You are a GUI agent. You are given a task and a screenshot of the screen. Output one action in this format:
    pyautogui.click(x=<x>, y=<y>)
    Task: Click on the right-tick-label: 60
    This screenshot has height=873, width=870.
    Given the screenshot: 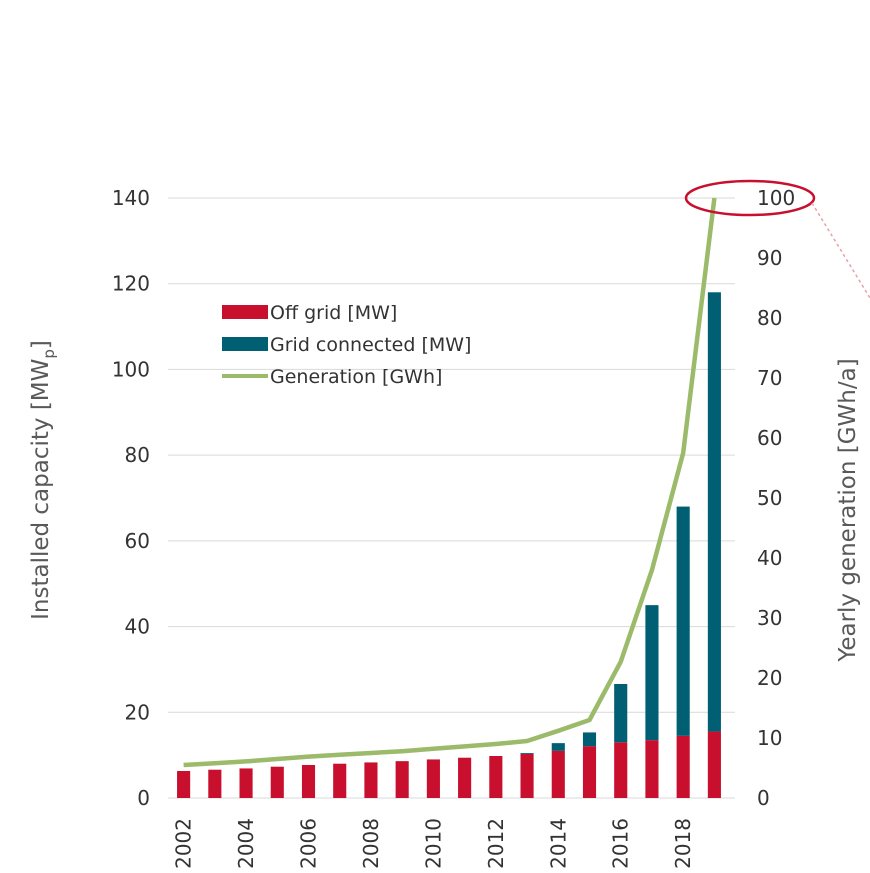 What is the action you would take?
    pyautogui.click(x=769, y=438)
    